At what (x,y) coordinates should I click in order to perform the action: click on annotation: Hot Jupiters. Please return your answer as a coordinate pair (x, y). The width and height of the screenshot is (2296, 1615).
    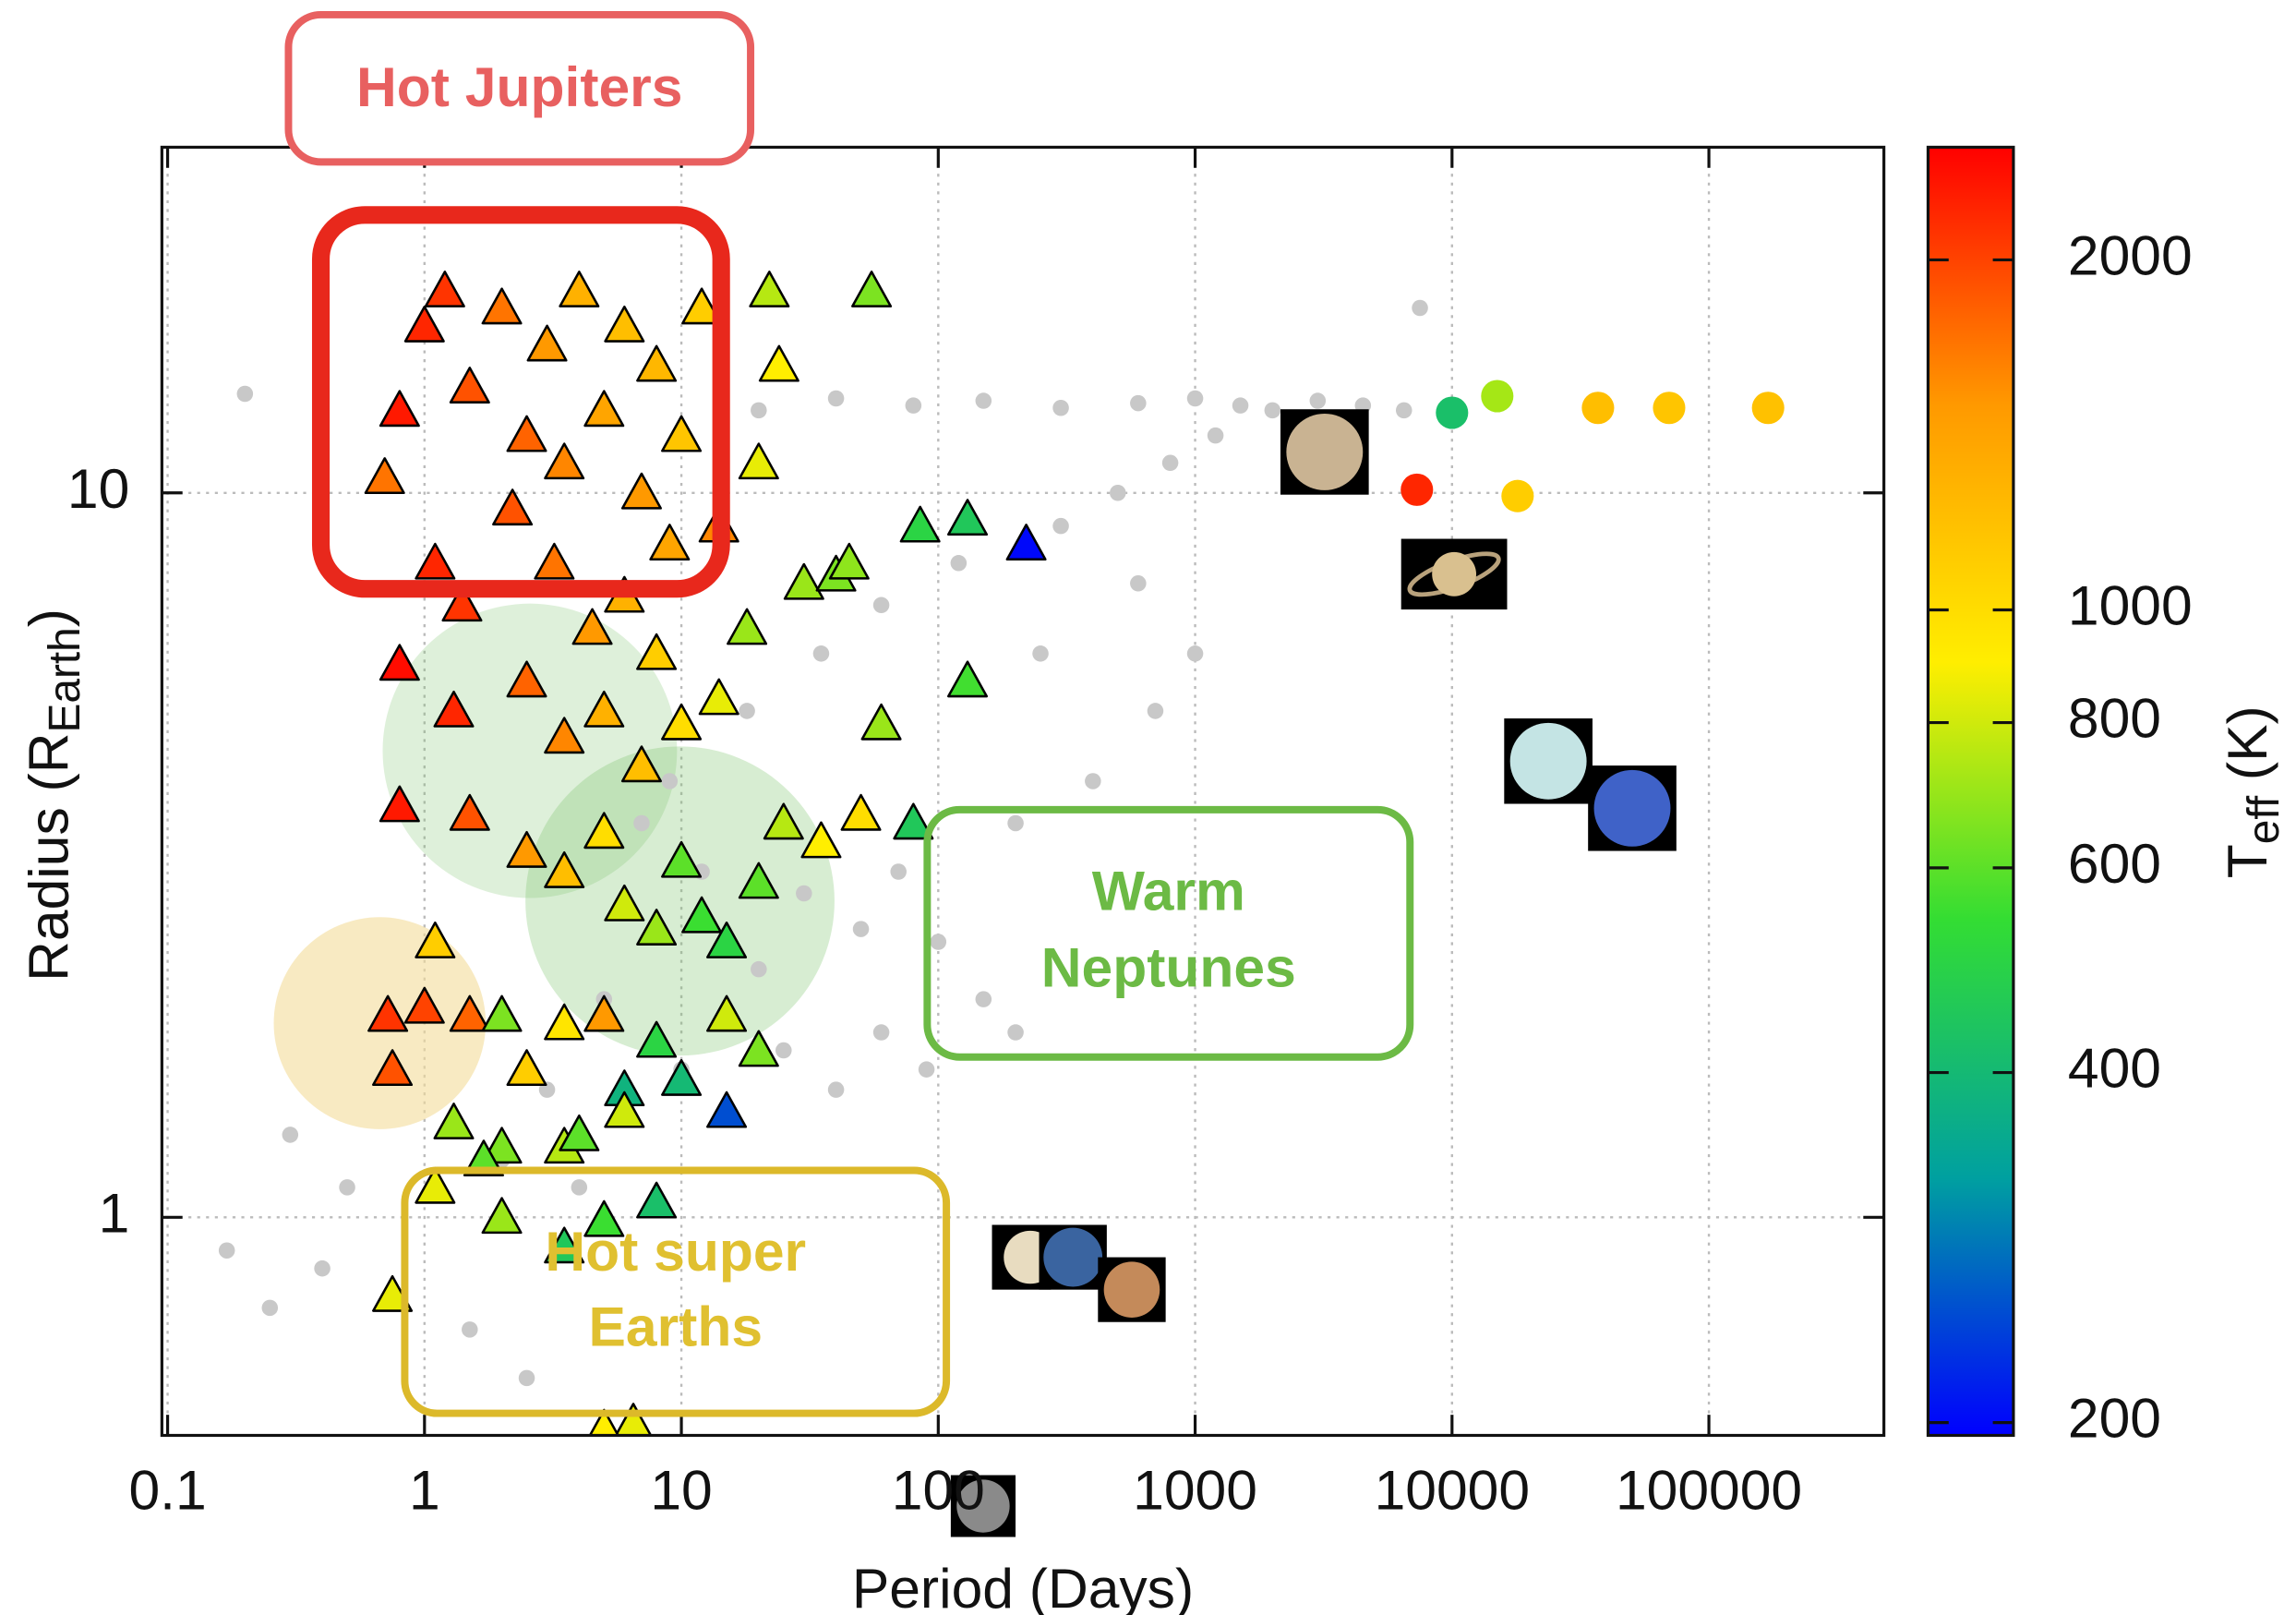
    Looking at the image, I should click on (519, 86).